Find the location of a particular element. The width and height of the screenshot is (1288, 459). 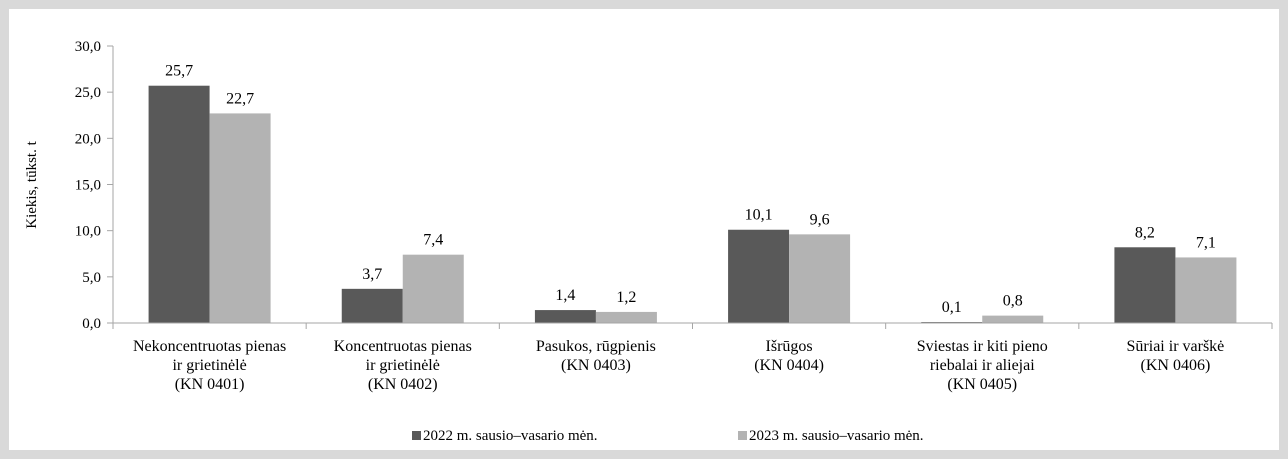

y-tick-label: 20,0 is located at coordinates (88, 139).